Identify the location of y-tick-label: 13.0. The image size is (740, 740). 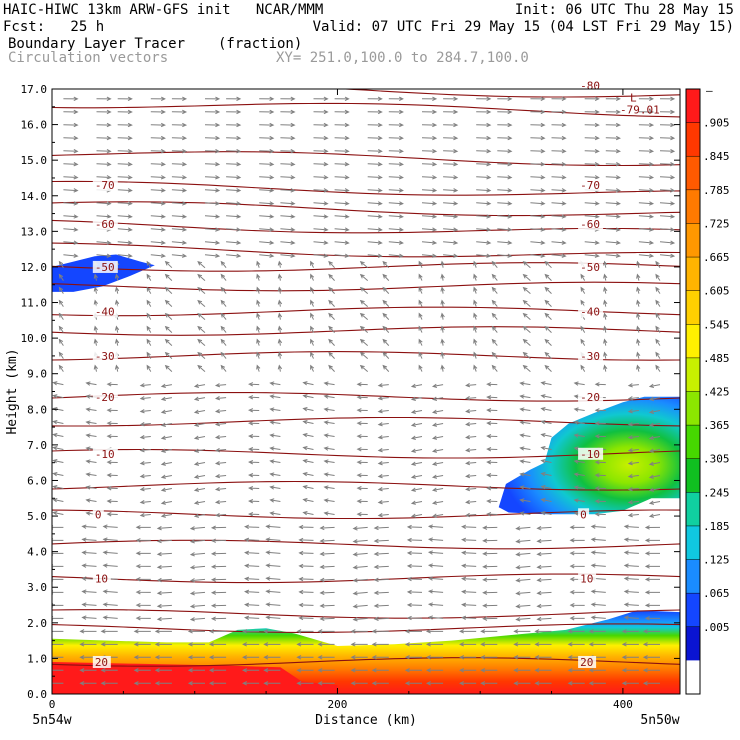
(34, 231).